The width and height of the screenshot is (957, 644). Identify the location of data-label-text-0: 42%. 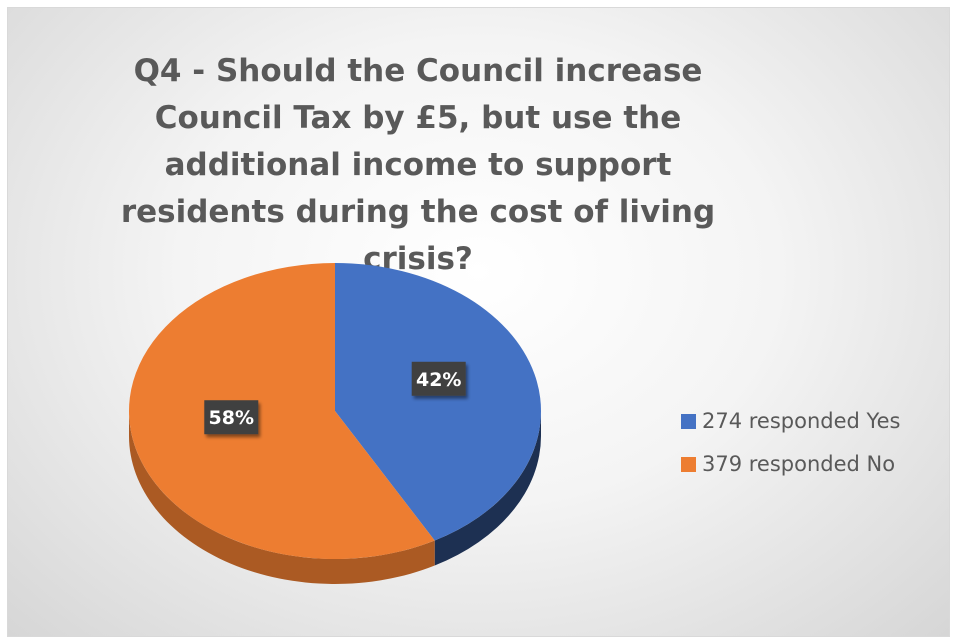
(438, 380).